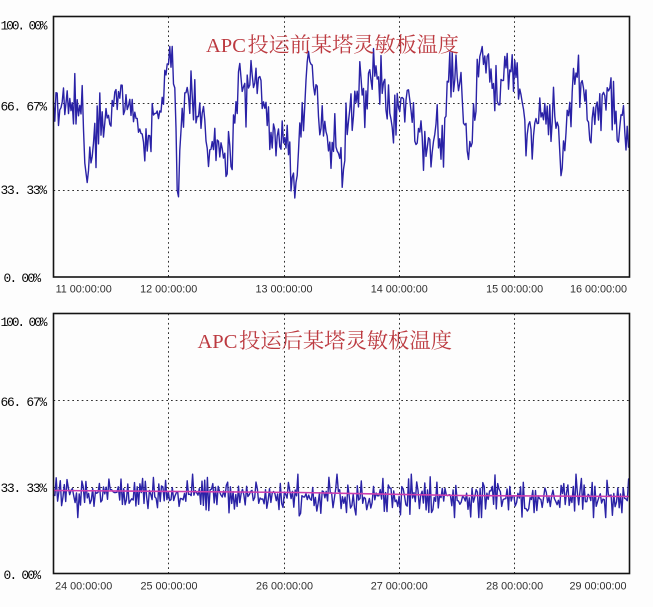  Describe the element at coordinates (168, 290) in the screenshot. I see `svg-text: 12 00:00:00` at that location.